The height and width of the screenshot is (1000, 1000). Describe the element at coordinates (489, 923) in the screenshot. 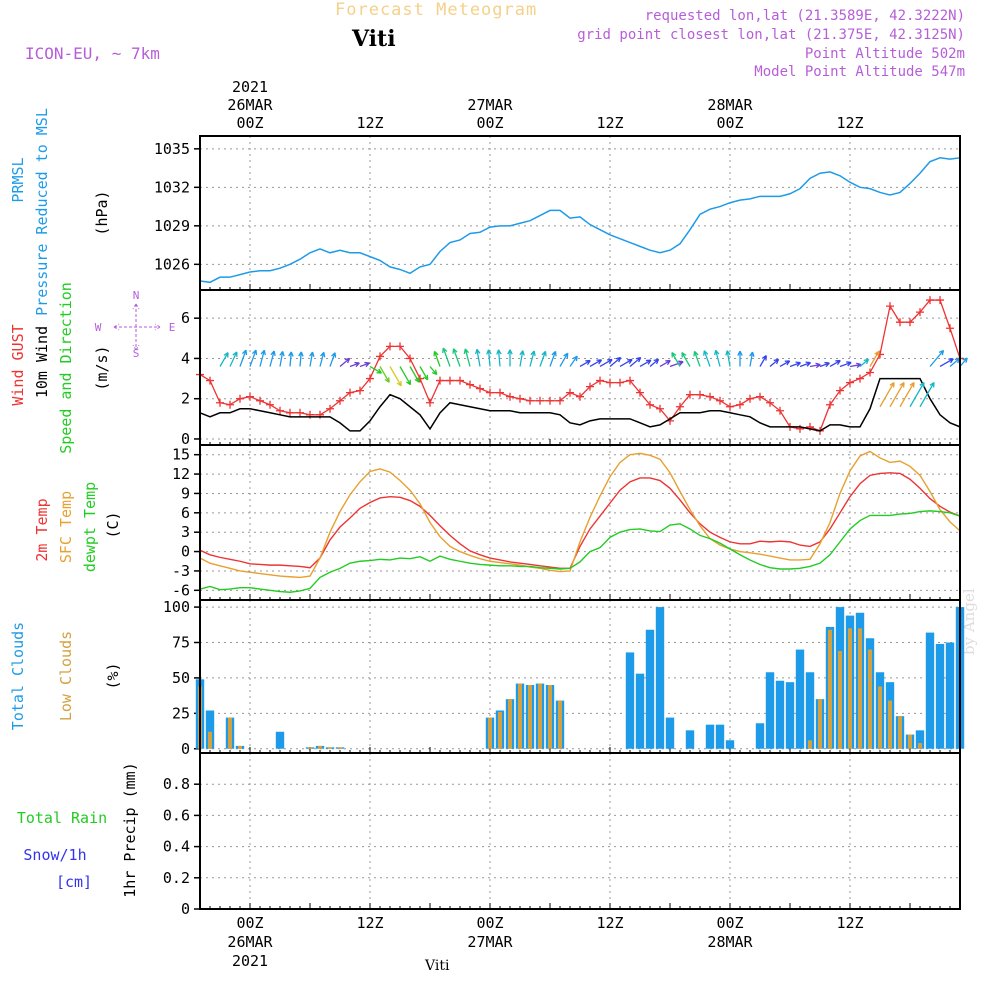

I see `bottom-hour-label: 00Z` at that location.